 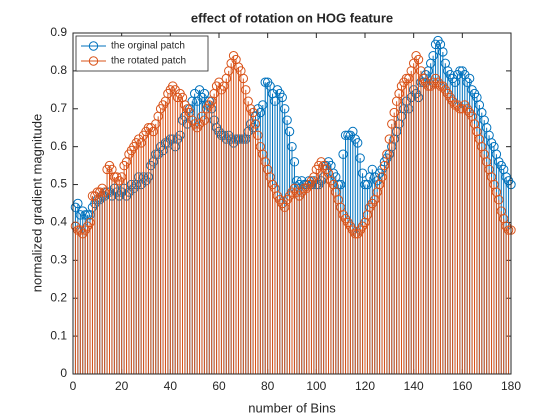 I want to click on chart-title: effect of rotation on HOG feature, so click(x=292, y=17).